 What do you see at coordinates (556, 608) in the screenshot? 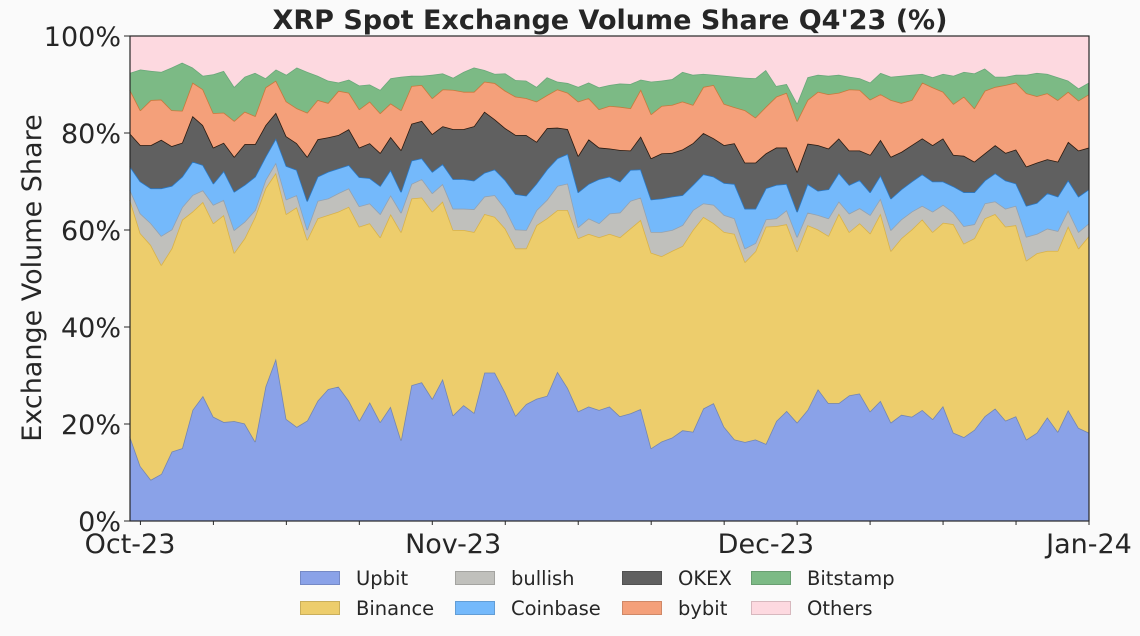
I see `legend-label: Coinbase` at bounding box center [556, 608].